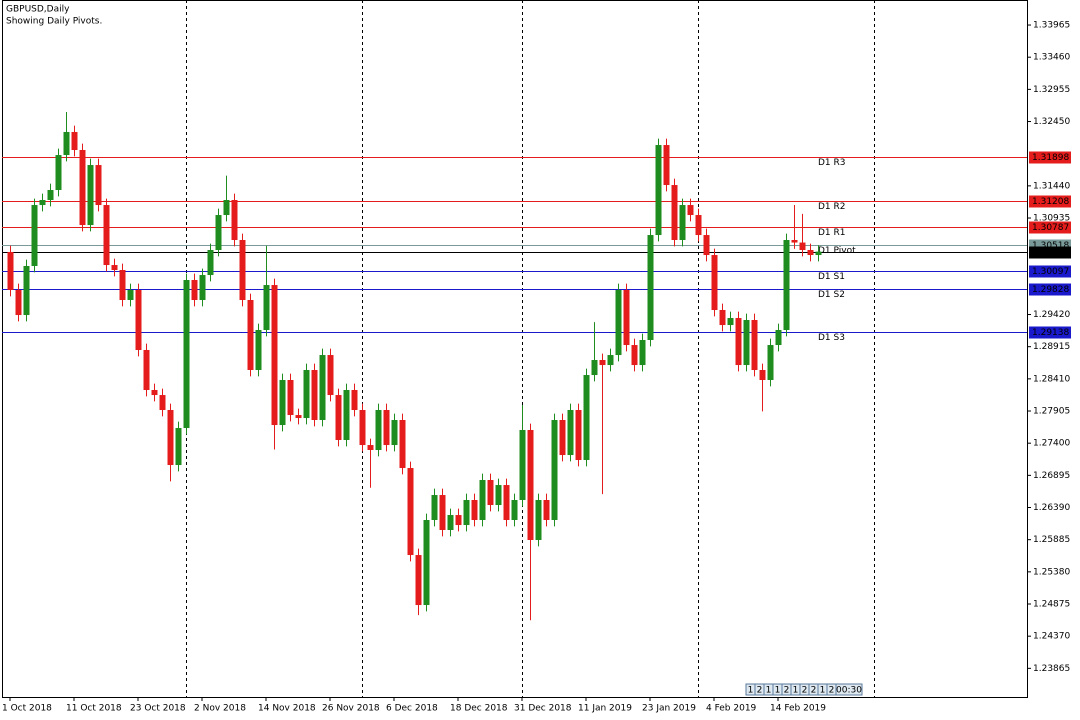 This screenshot has height=720, width=1080. I want to click on timer-box, so click(849, 689).